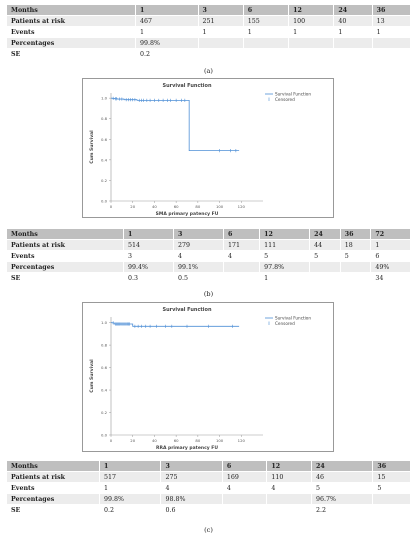 The image size is (417, 550). What do you see at coordinates (390, 267) in the screenshot?
I see `table-cell: 49%` at bounding box center [390, 267].